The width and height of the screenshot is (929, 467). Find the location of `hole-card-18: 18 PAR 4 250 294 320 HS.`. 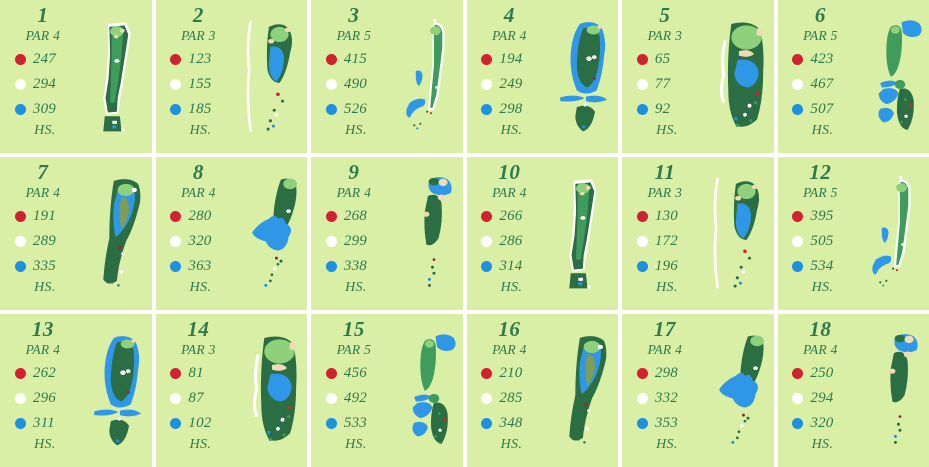

hole-card-18: 18 PAR 4 250 294 320 HS. is located at coordinates (853, 390).